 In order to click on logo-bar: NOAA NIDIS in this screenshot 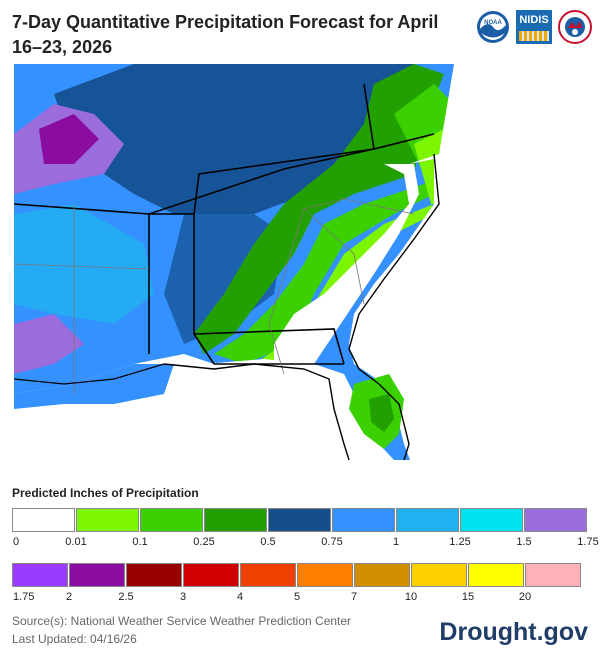, I will do `click(534, 27)`.